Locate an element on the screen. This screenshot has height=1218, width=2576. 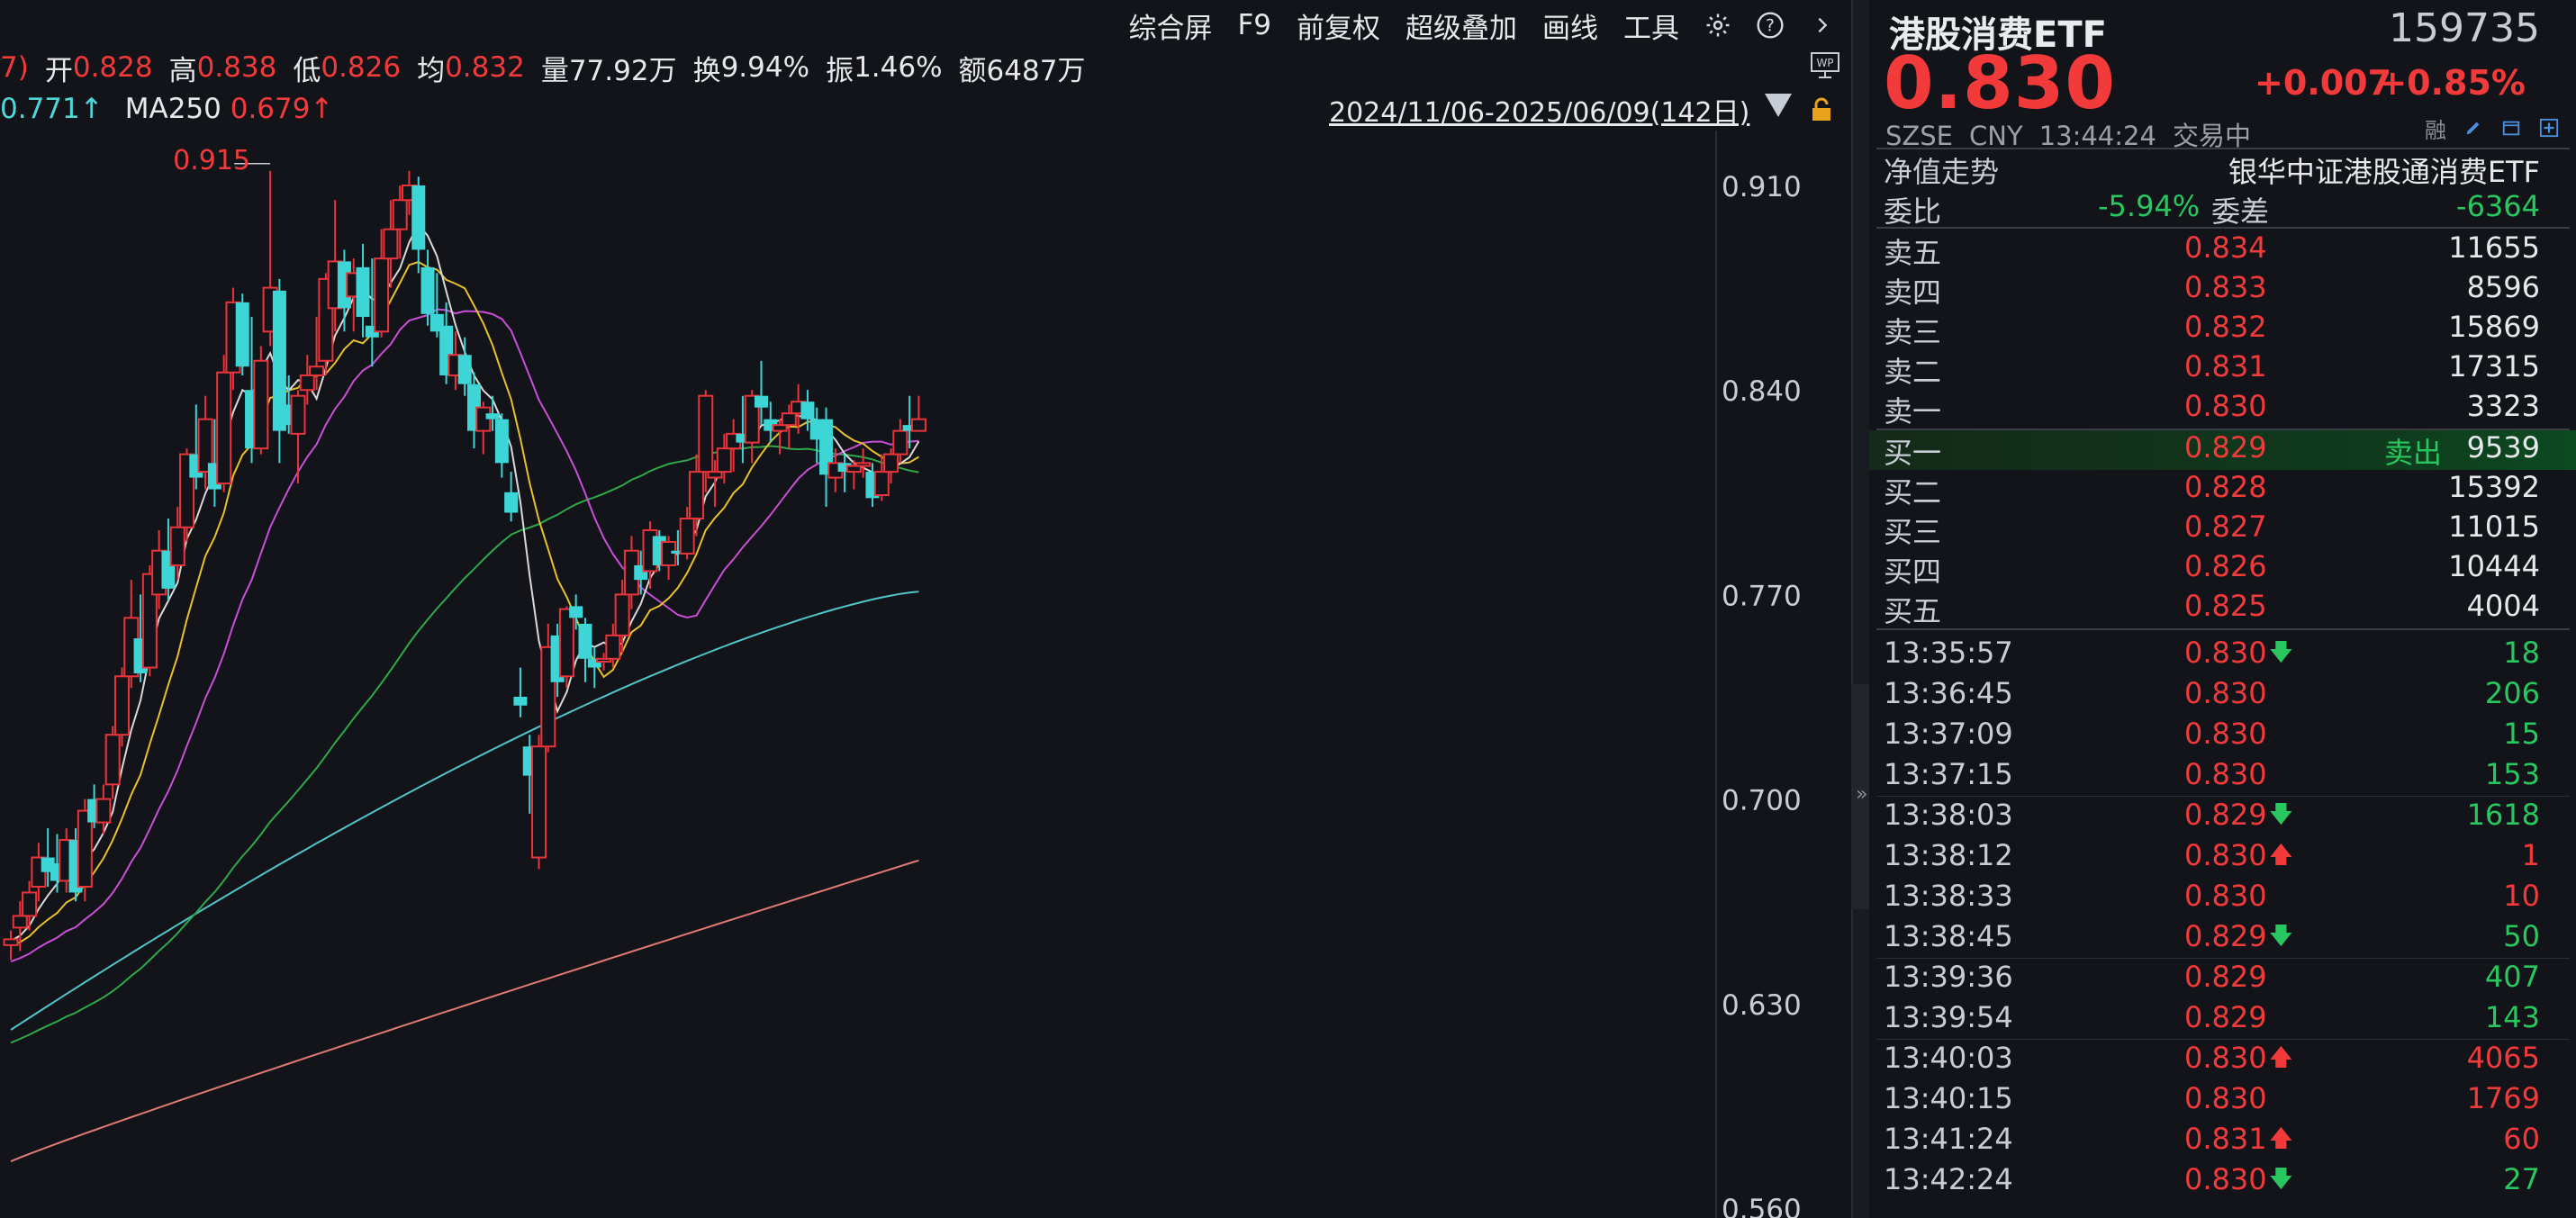
add-icon is located at coordinates (2549, 127).